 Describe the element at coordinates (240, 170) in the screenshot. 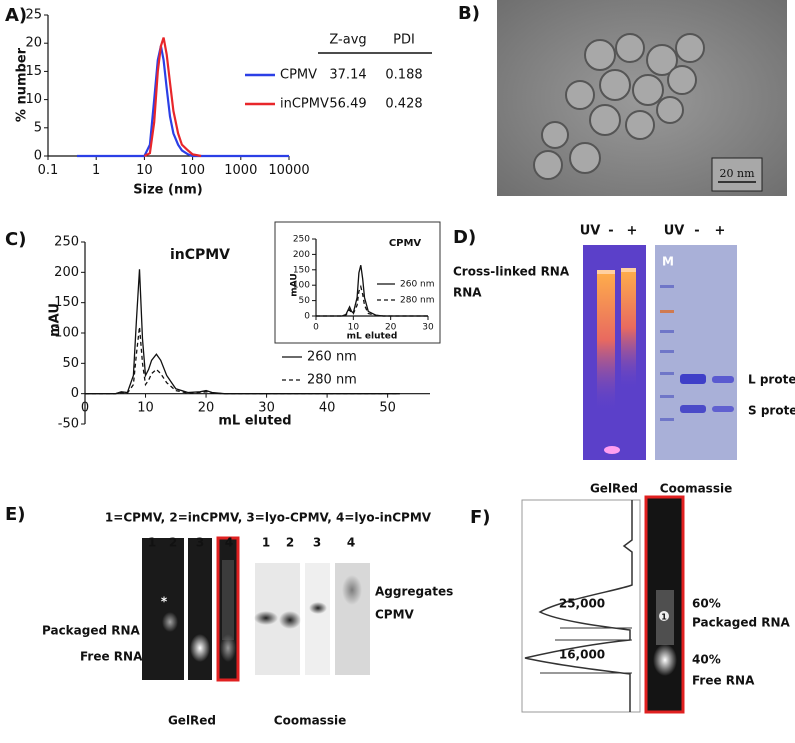

I see `x-tick-label: 1000` at that location.